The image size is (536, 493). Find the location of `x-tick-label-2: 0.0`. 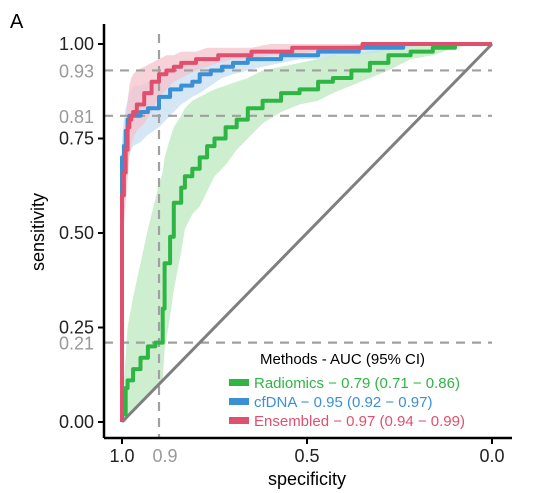

x-tick-label-2: 0.0 is located at coordinates (491, 456).